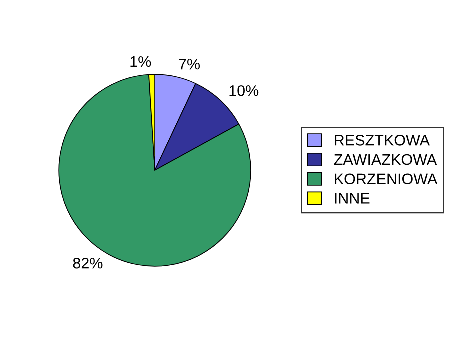  Describe the element at coordinates (352, 198) in the screenshot. I see `legend-label: INNE` at that location.